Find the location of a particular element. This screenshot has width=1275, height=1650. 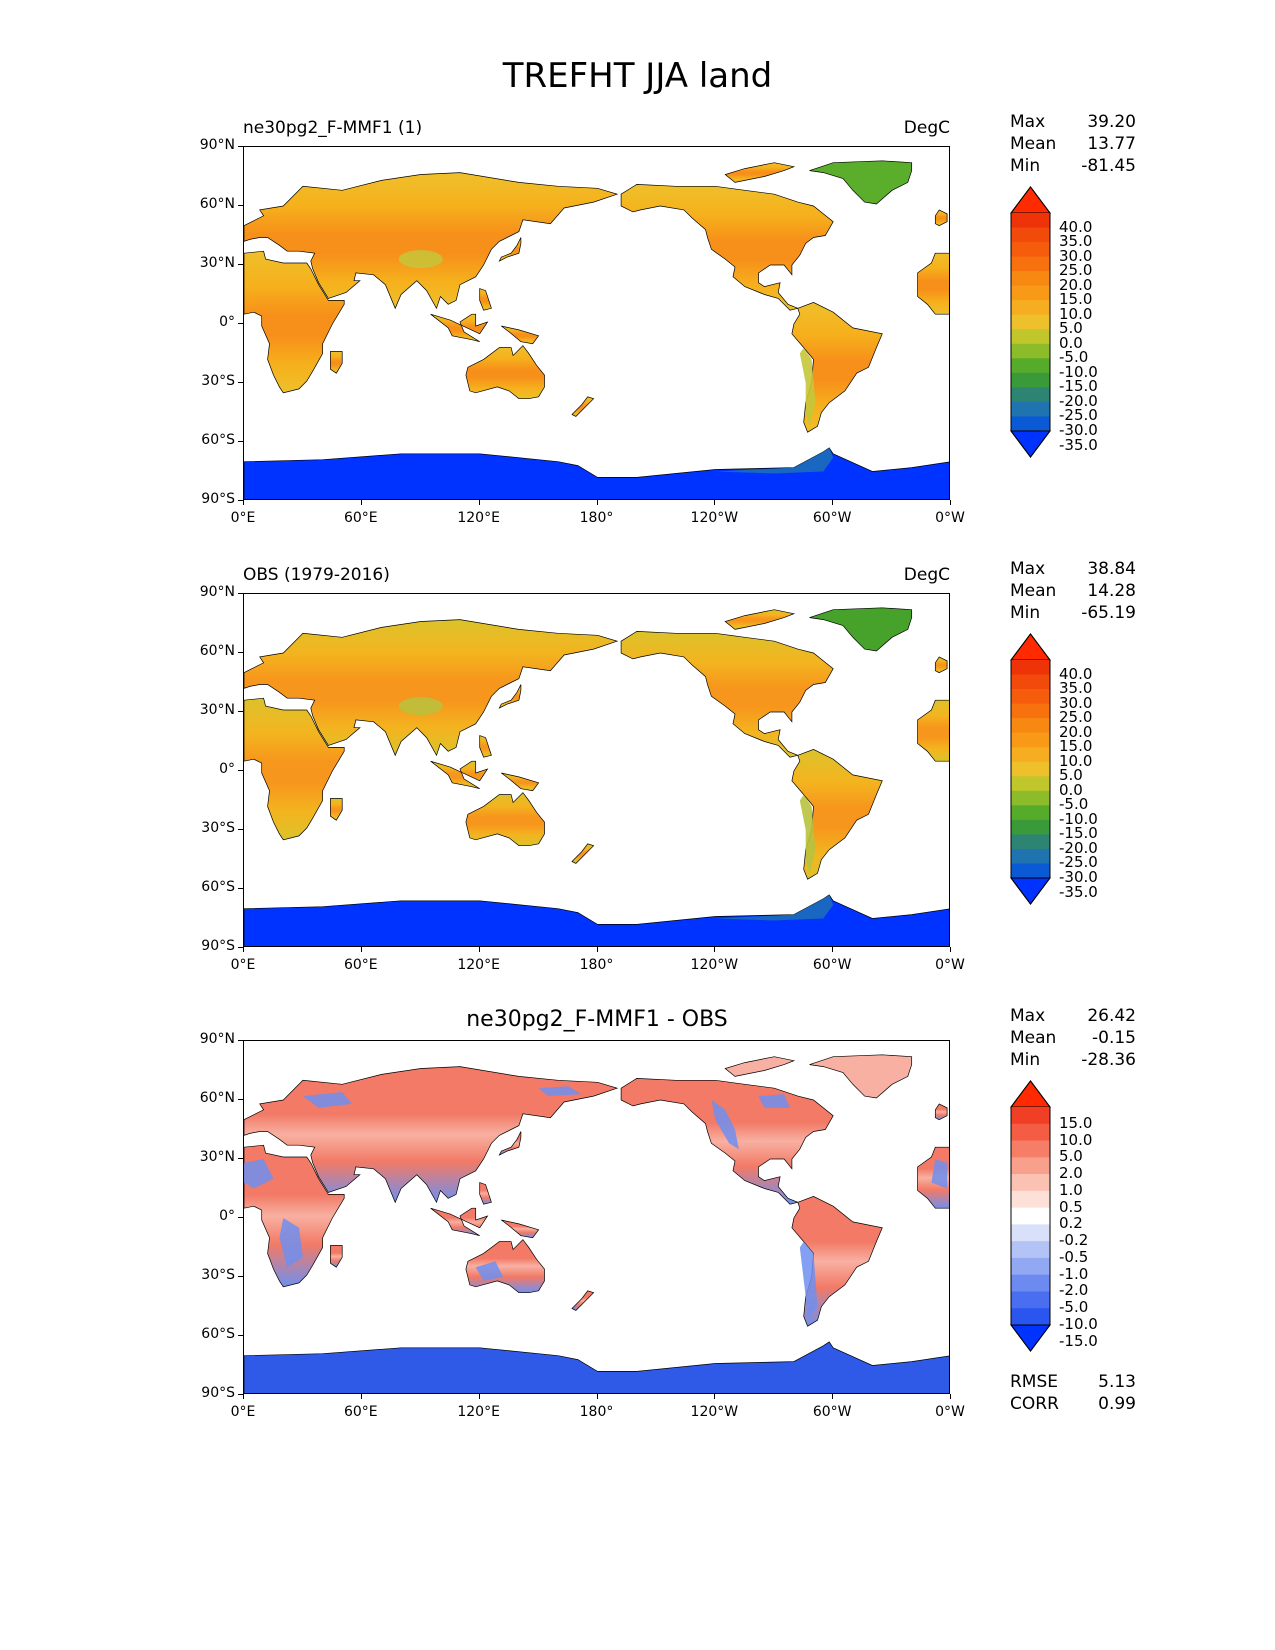

panel-2-colorbar is located at coordinates (1030, 769).